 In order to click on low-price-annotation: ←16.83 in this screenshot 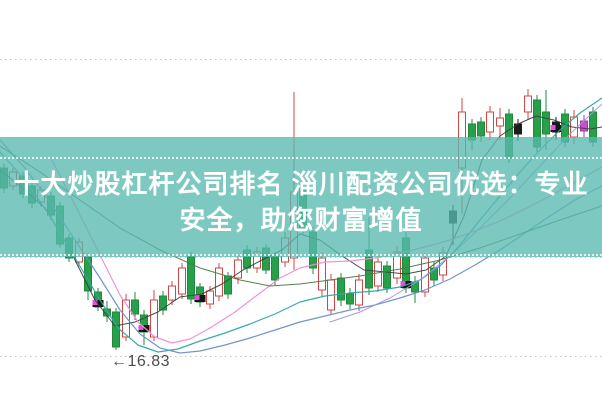, I will do `click(141, 361)`.